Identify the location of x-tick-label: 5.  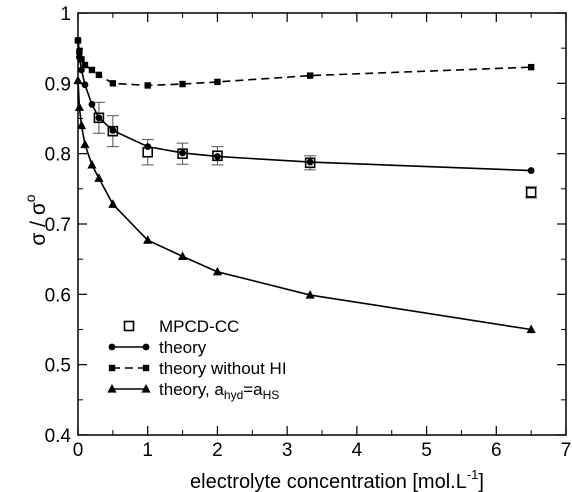
(426, 450).